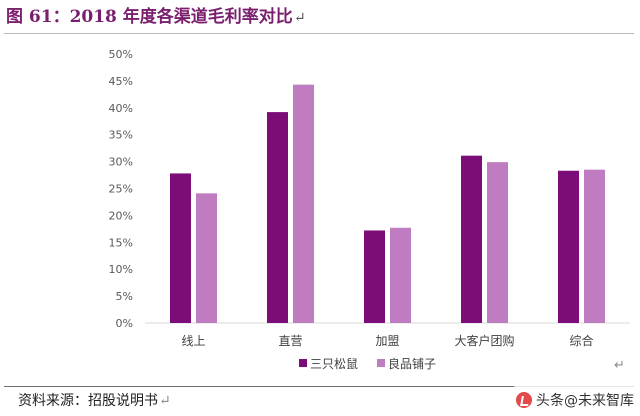 The width and height of the screenshot is (640, 416). I want to click on x-tick-label: 直营, so click(290, 341).